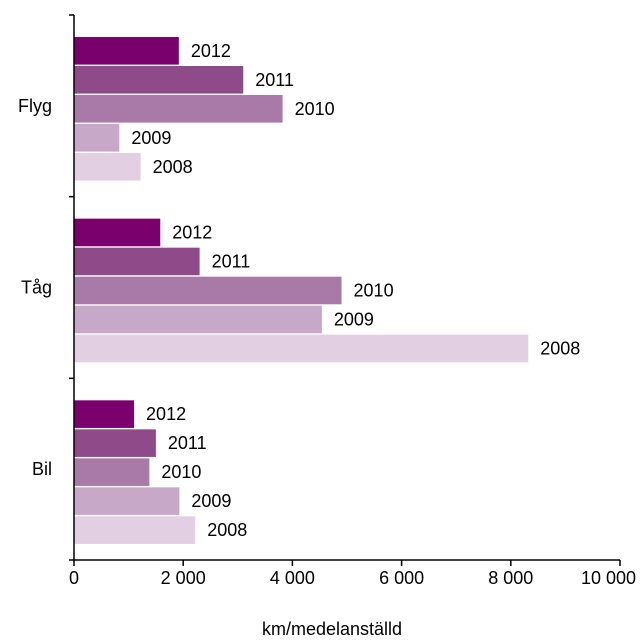 The width and height of the screenshot is (643, 644). I want to click on x-axis-title: km/medelanställd, so click(332, 629).